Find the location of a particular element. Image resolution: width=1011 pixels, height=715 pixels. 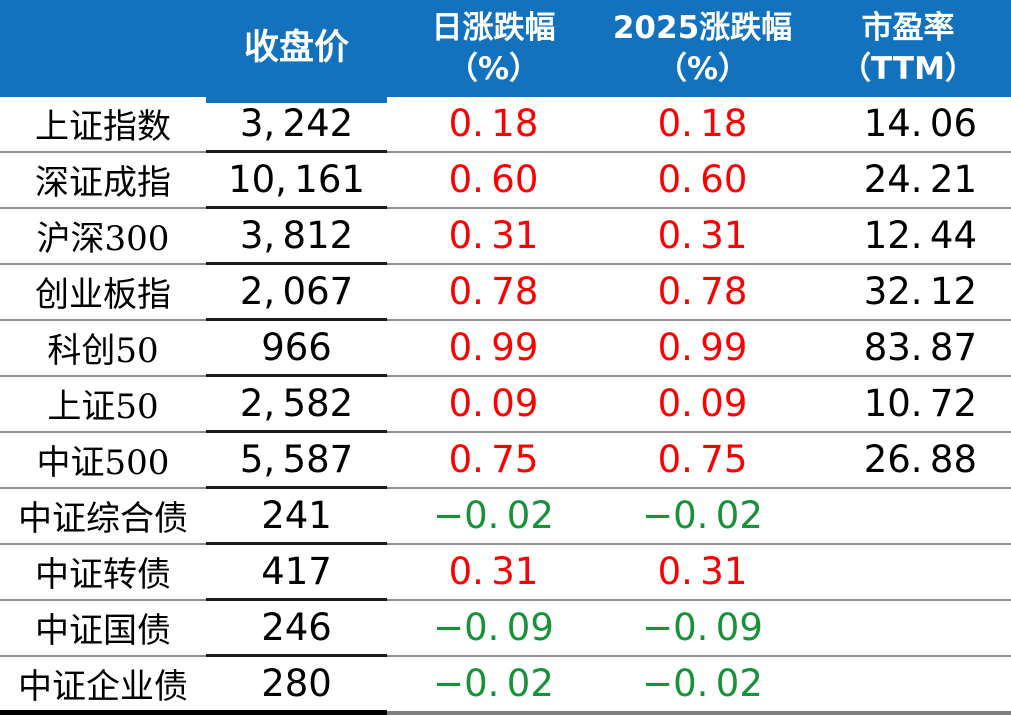

header-pe-ratio-label: 市盈率 is located at coordinates (908, 27).